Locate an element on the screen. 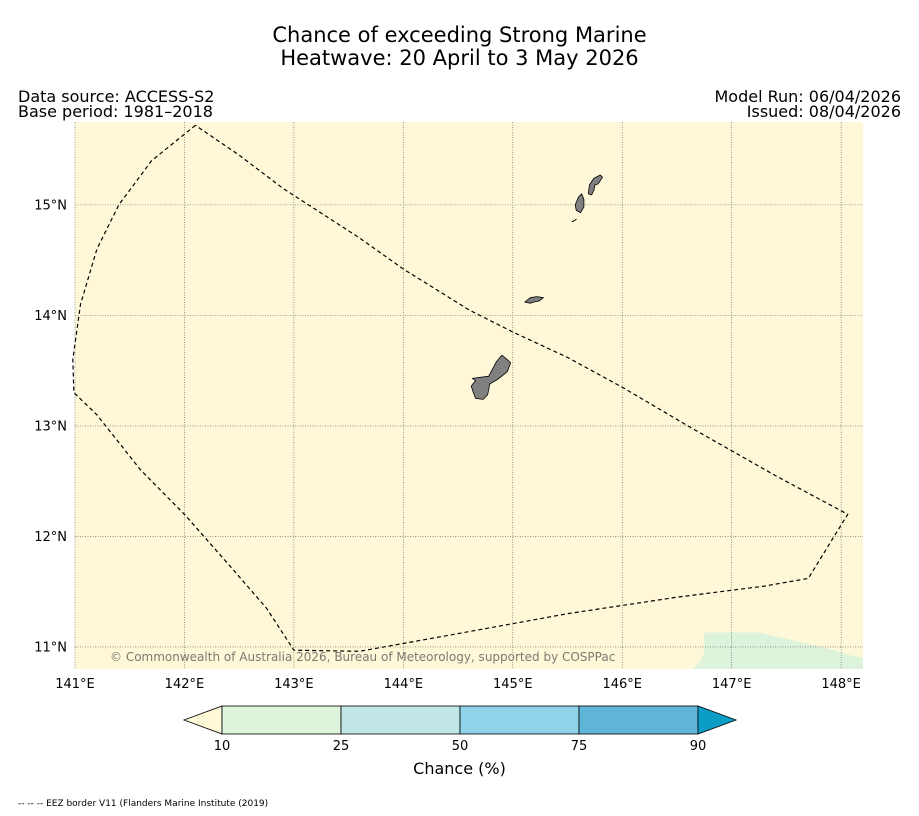 This screenshot has width=919, height=816. island-tinian is located at coordinates (579, 203).